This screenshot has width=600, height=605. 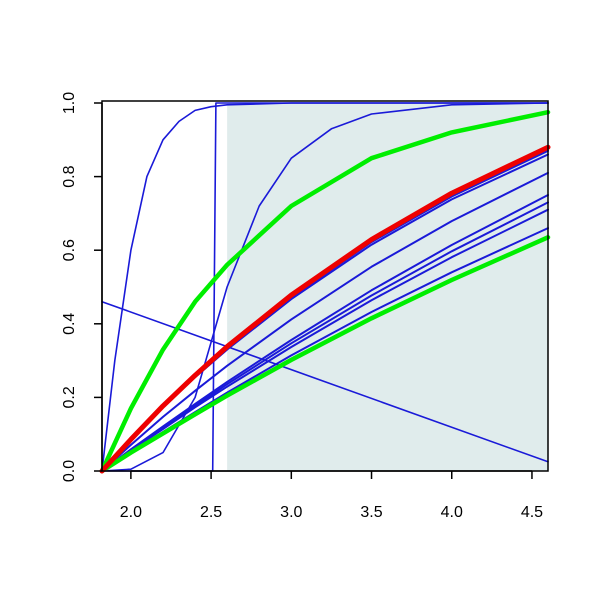 What do you see at coordinates (69, 176) in the screenshot?
I see `y-tick-label: 0.8` at bounding box center [69, 176].